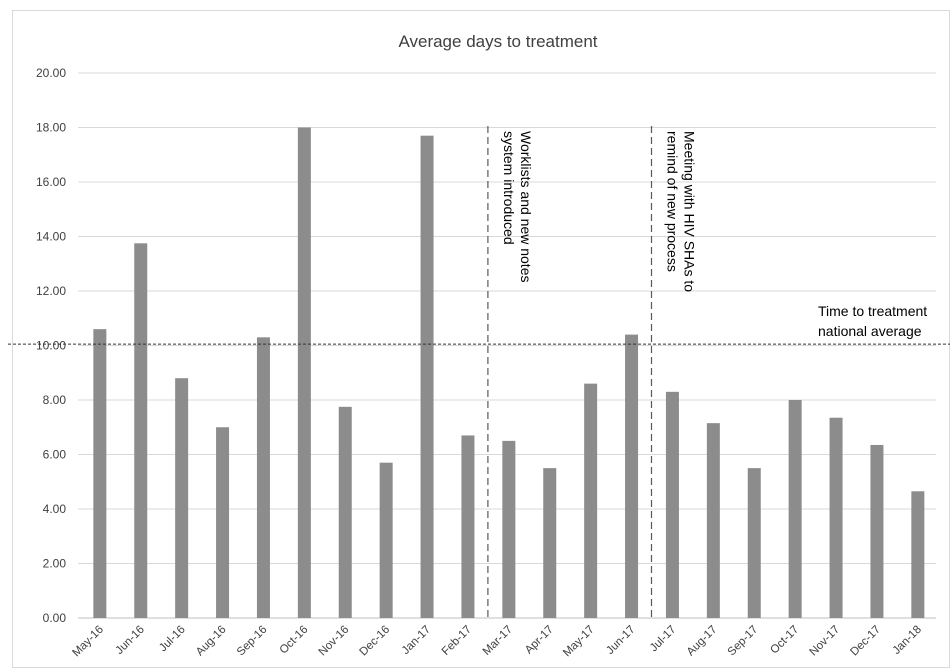  What do you see at coordinates (872, 311) in the screenshot?
I see `reference-line-label: Time to treatment` at bounding box center [872, 311].